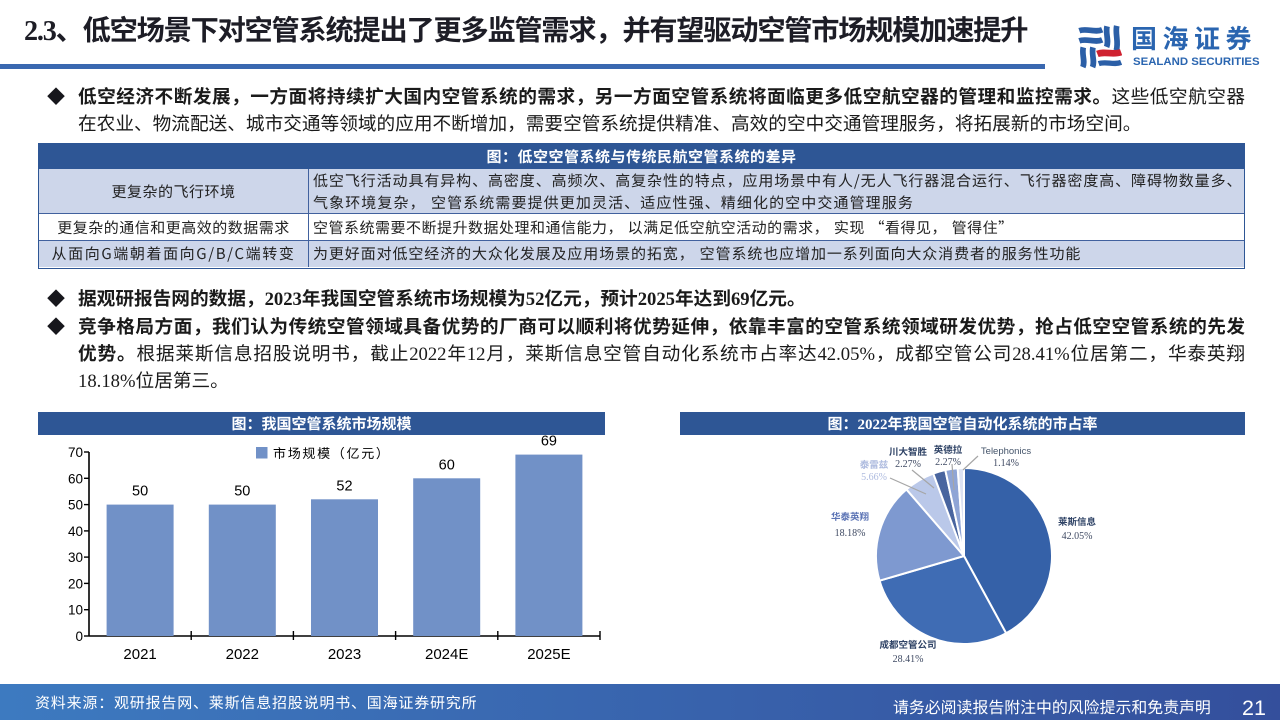 The width and height of the screenshot is (1280, 720). What do you see at coordinates (139, 654) in the screenshot?
I see `svg-text: 2021` at bounding box center [139, 654].